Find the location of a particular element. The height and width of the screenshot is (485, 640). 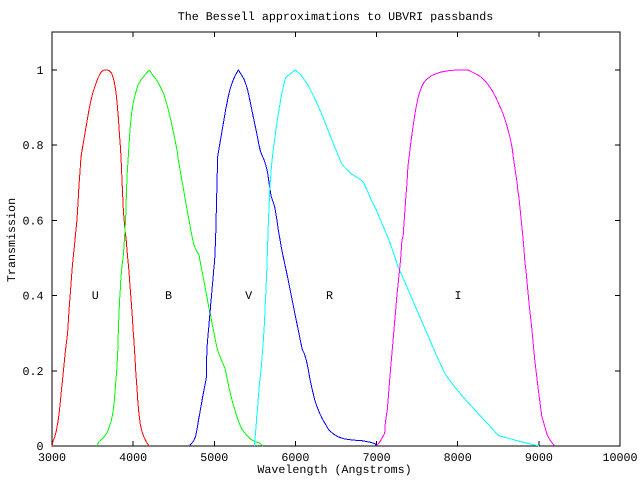

svg-text: V is located at coordinates (248, 296).